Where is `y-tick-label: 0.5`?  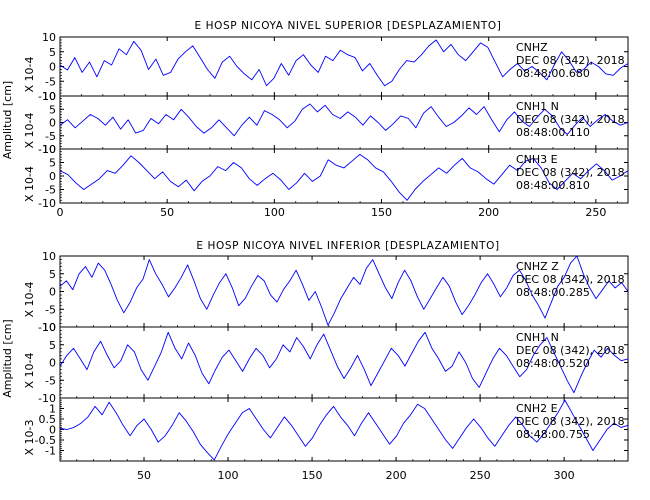 y-tick-label: 0.5 is located at coordinates (48, 419).